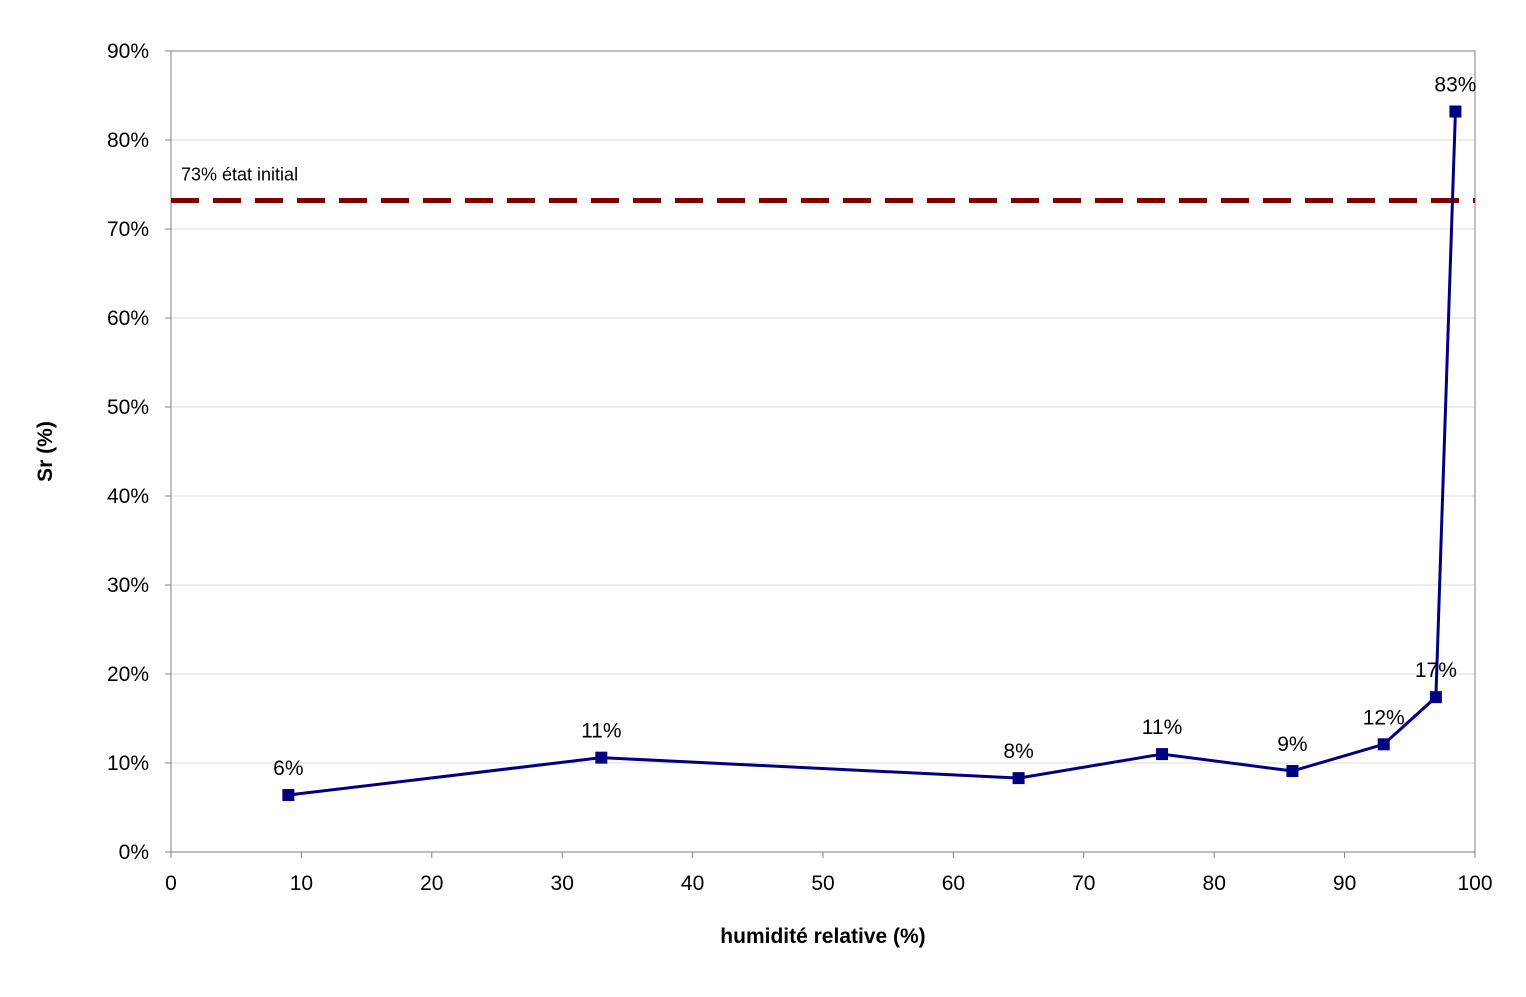 The width and height of the screenshot is (1526, 997). Describe the element at coordinates (128, 585) in the screenshot. I see `y-tick-label: 30%` at that location.